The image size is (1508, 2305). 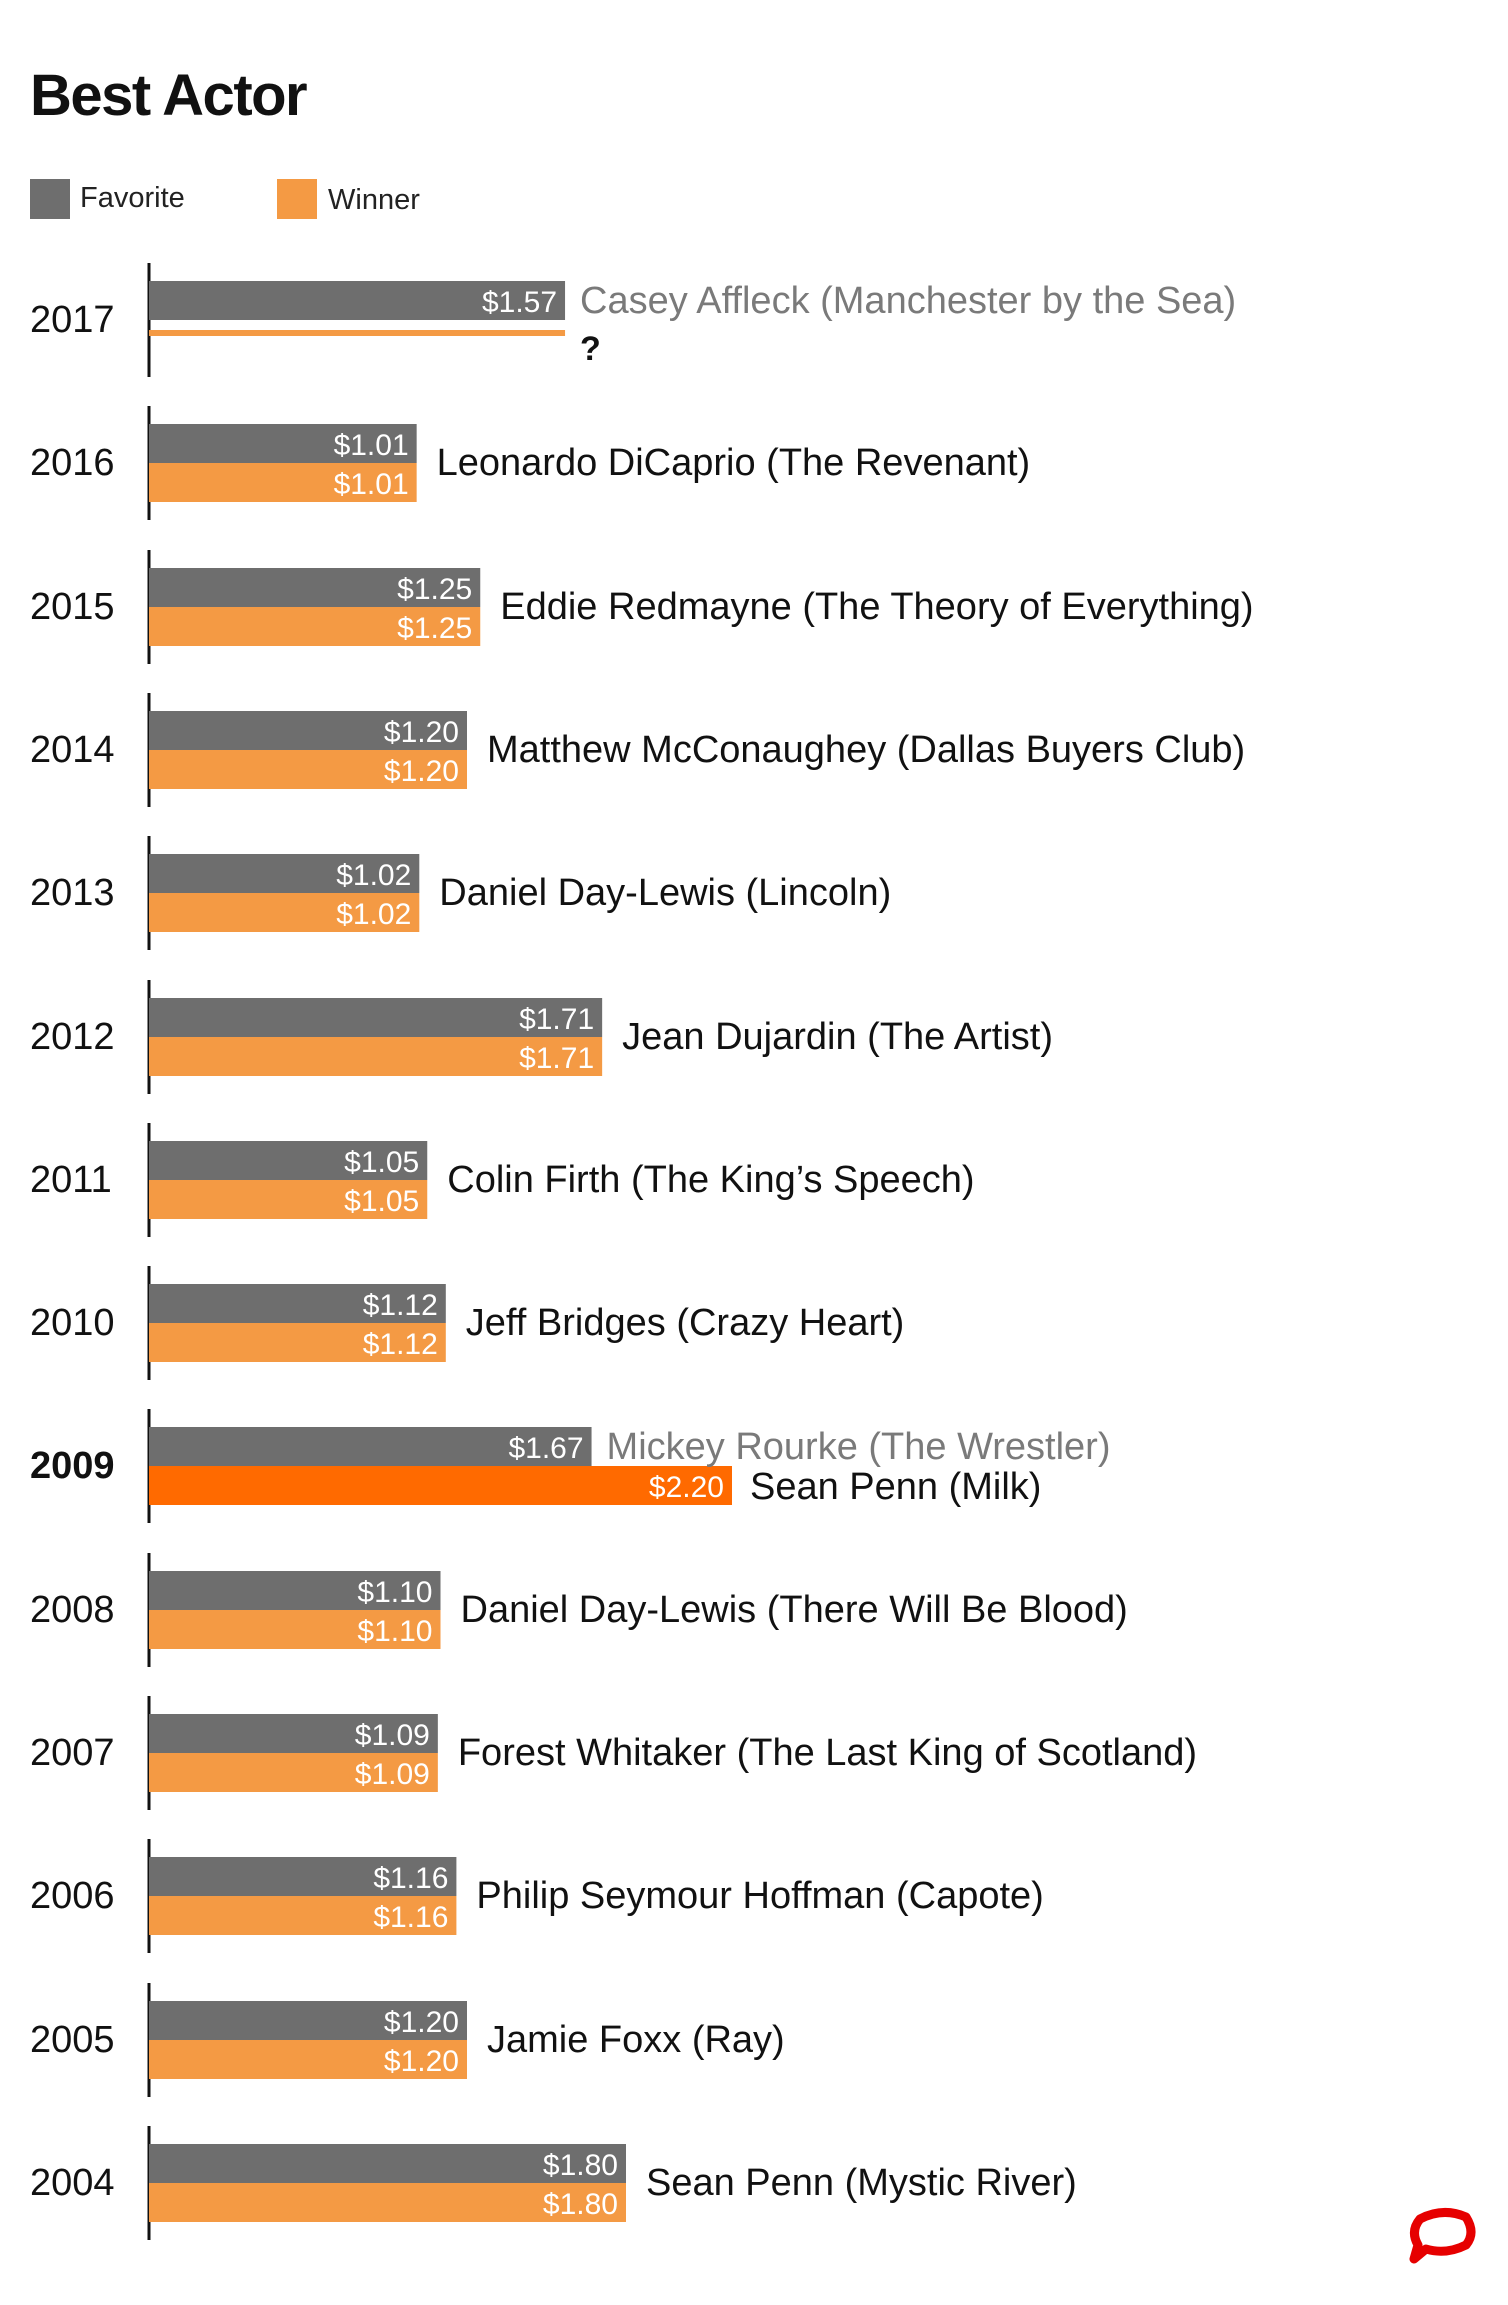 I want to click on winner-value-label: $1.12, so click(x=400, y=1344).